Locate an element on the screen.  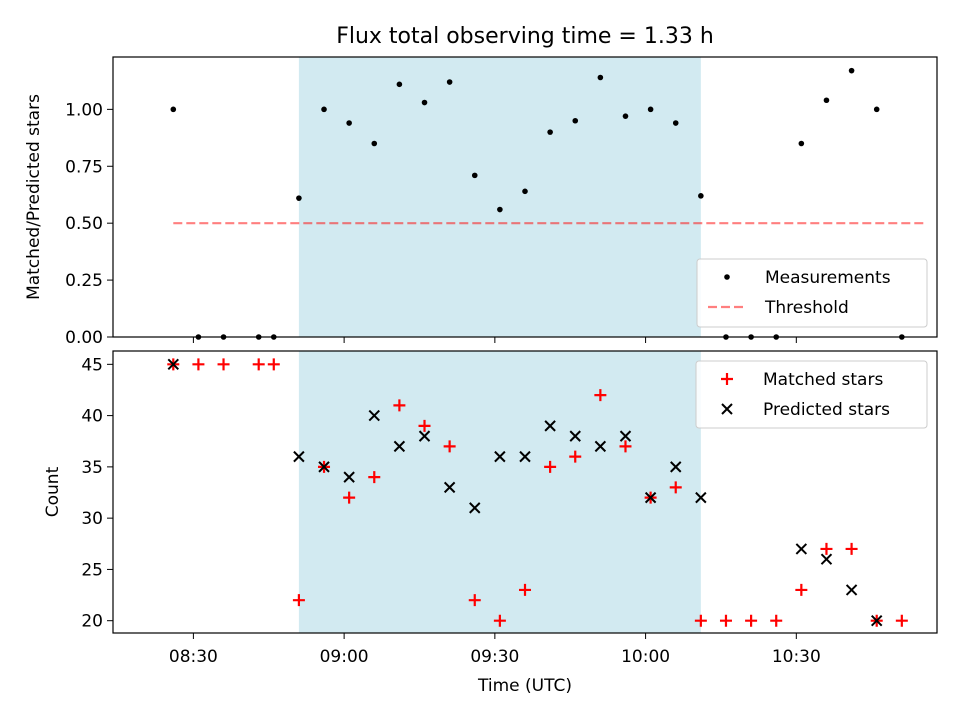
bottom-legend-box is located at coordinates (811, 394).